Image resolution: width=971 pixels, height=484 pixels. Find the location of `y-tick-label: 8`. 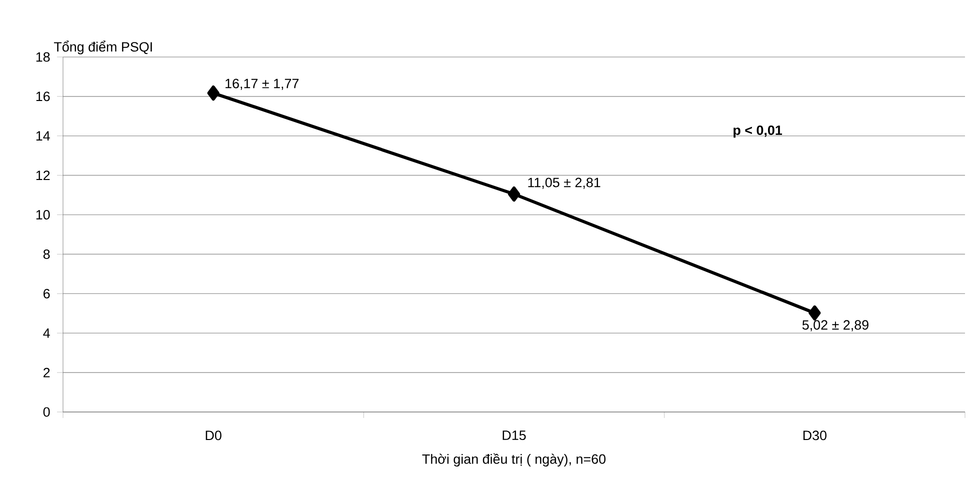

y-tick-label: 8 is located at coordinates (46, 254).